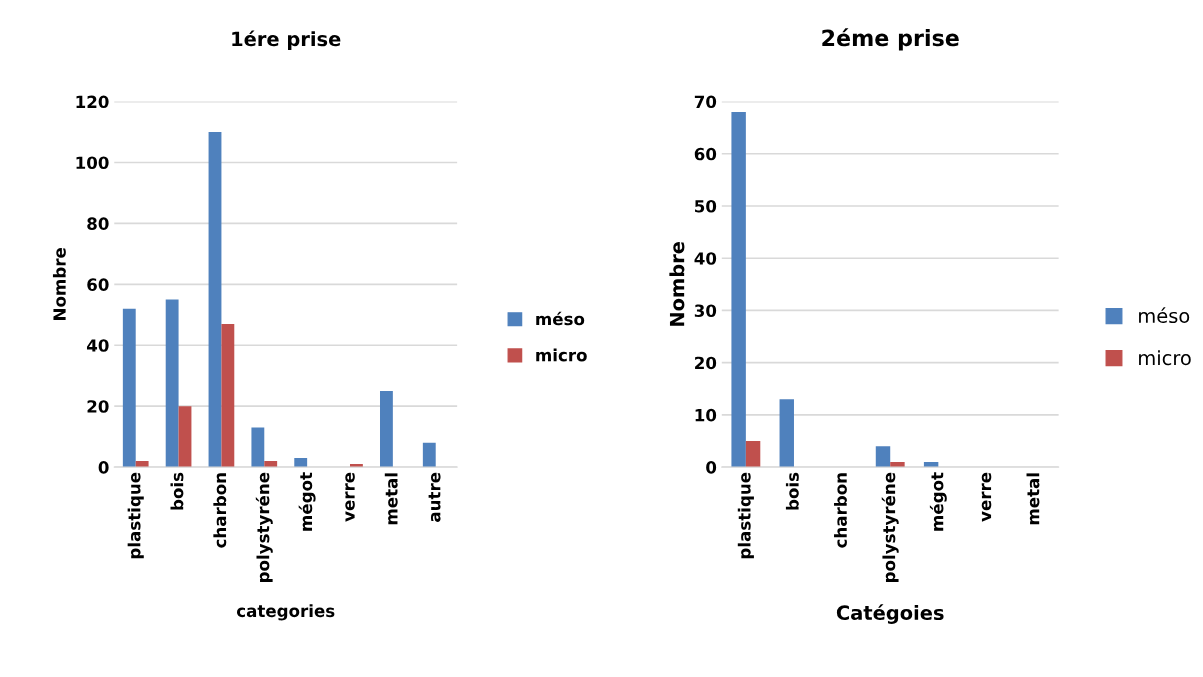 Image resolution: width=1203 pixels, height=677 pixels. Describe the element at coordinates (92, 102) in the screenshot. I see `y-tick-label: 120` at that location.